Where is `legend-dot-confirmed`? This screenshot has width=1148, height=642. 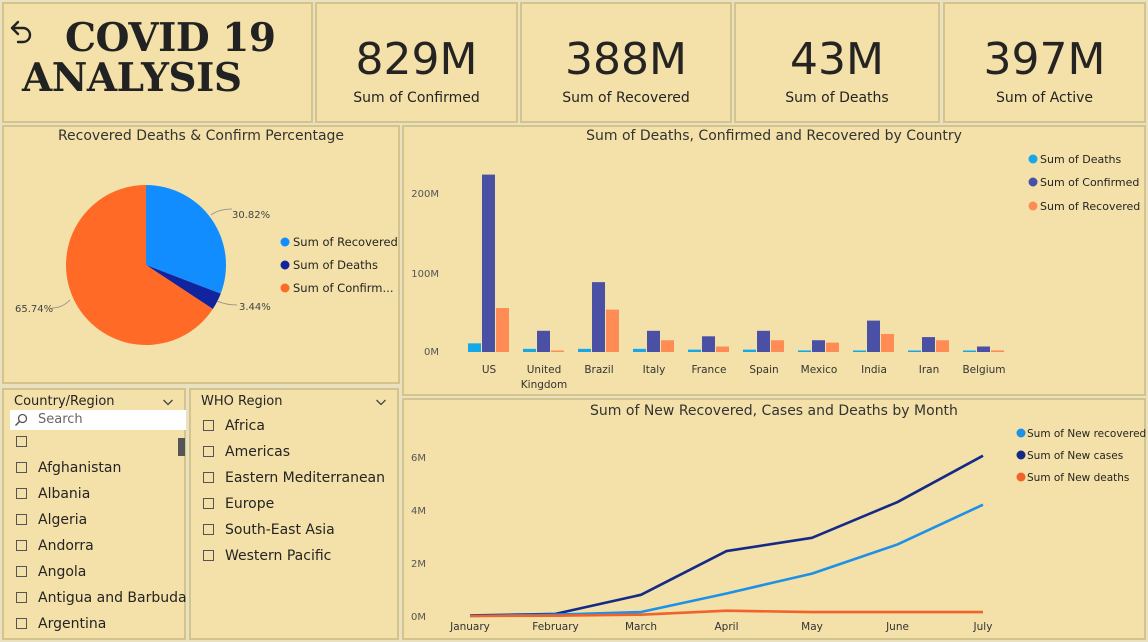 legend-dot-confirmed is located at coordinates (285, 288).